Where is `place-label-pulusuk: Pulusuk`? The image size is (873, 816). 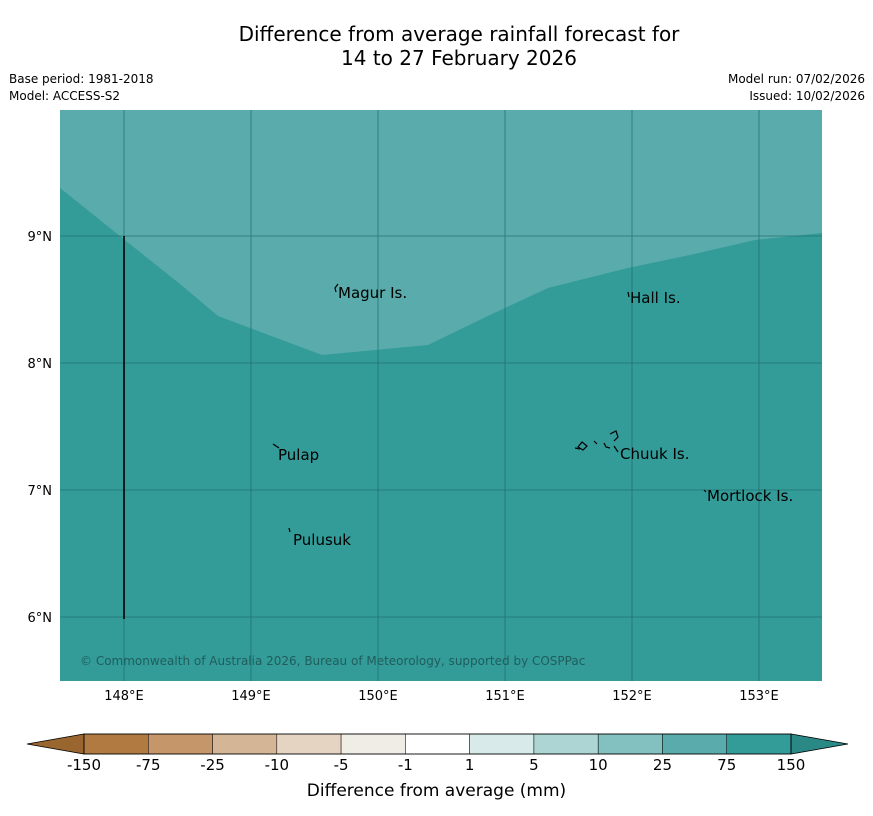
place-label-pulusuk: Pulusuk is located at coordinates (322, 540).